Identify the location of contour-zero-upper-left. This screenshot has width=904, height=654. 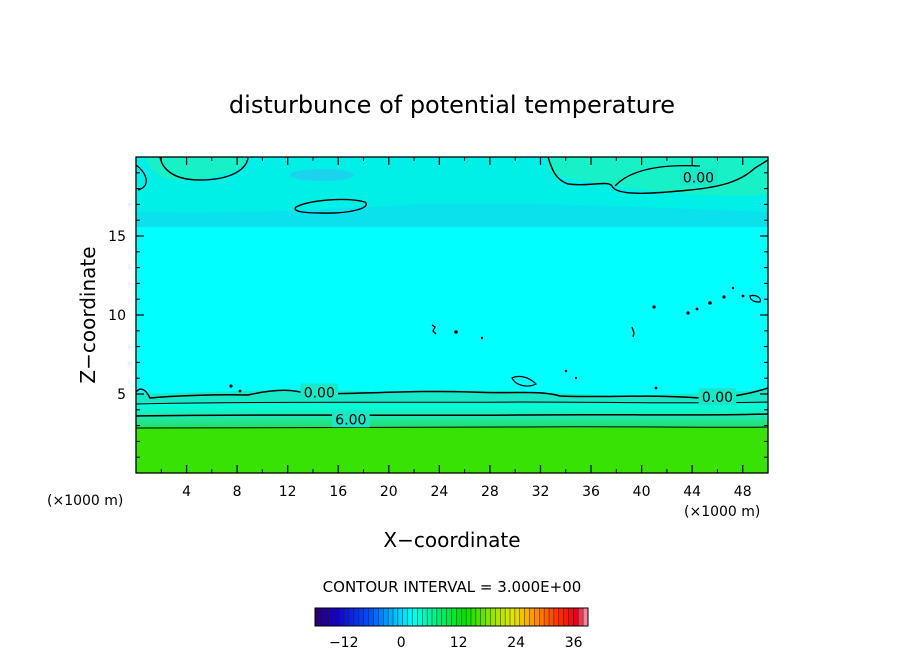
(204, 169).